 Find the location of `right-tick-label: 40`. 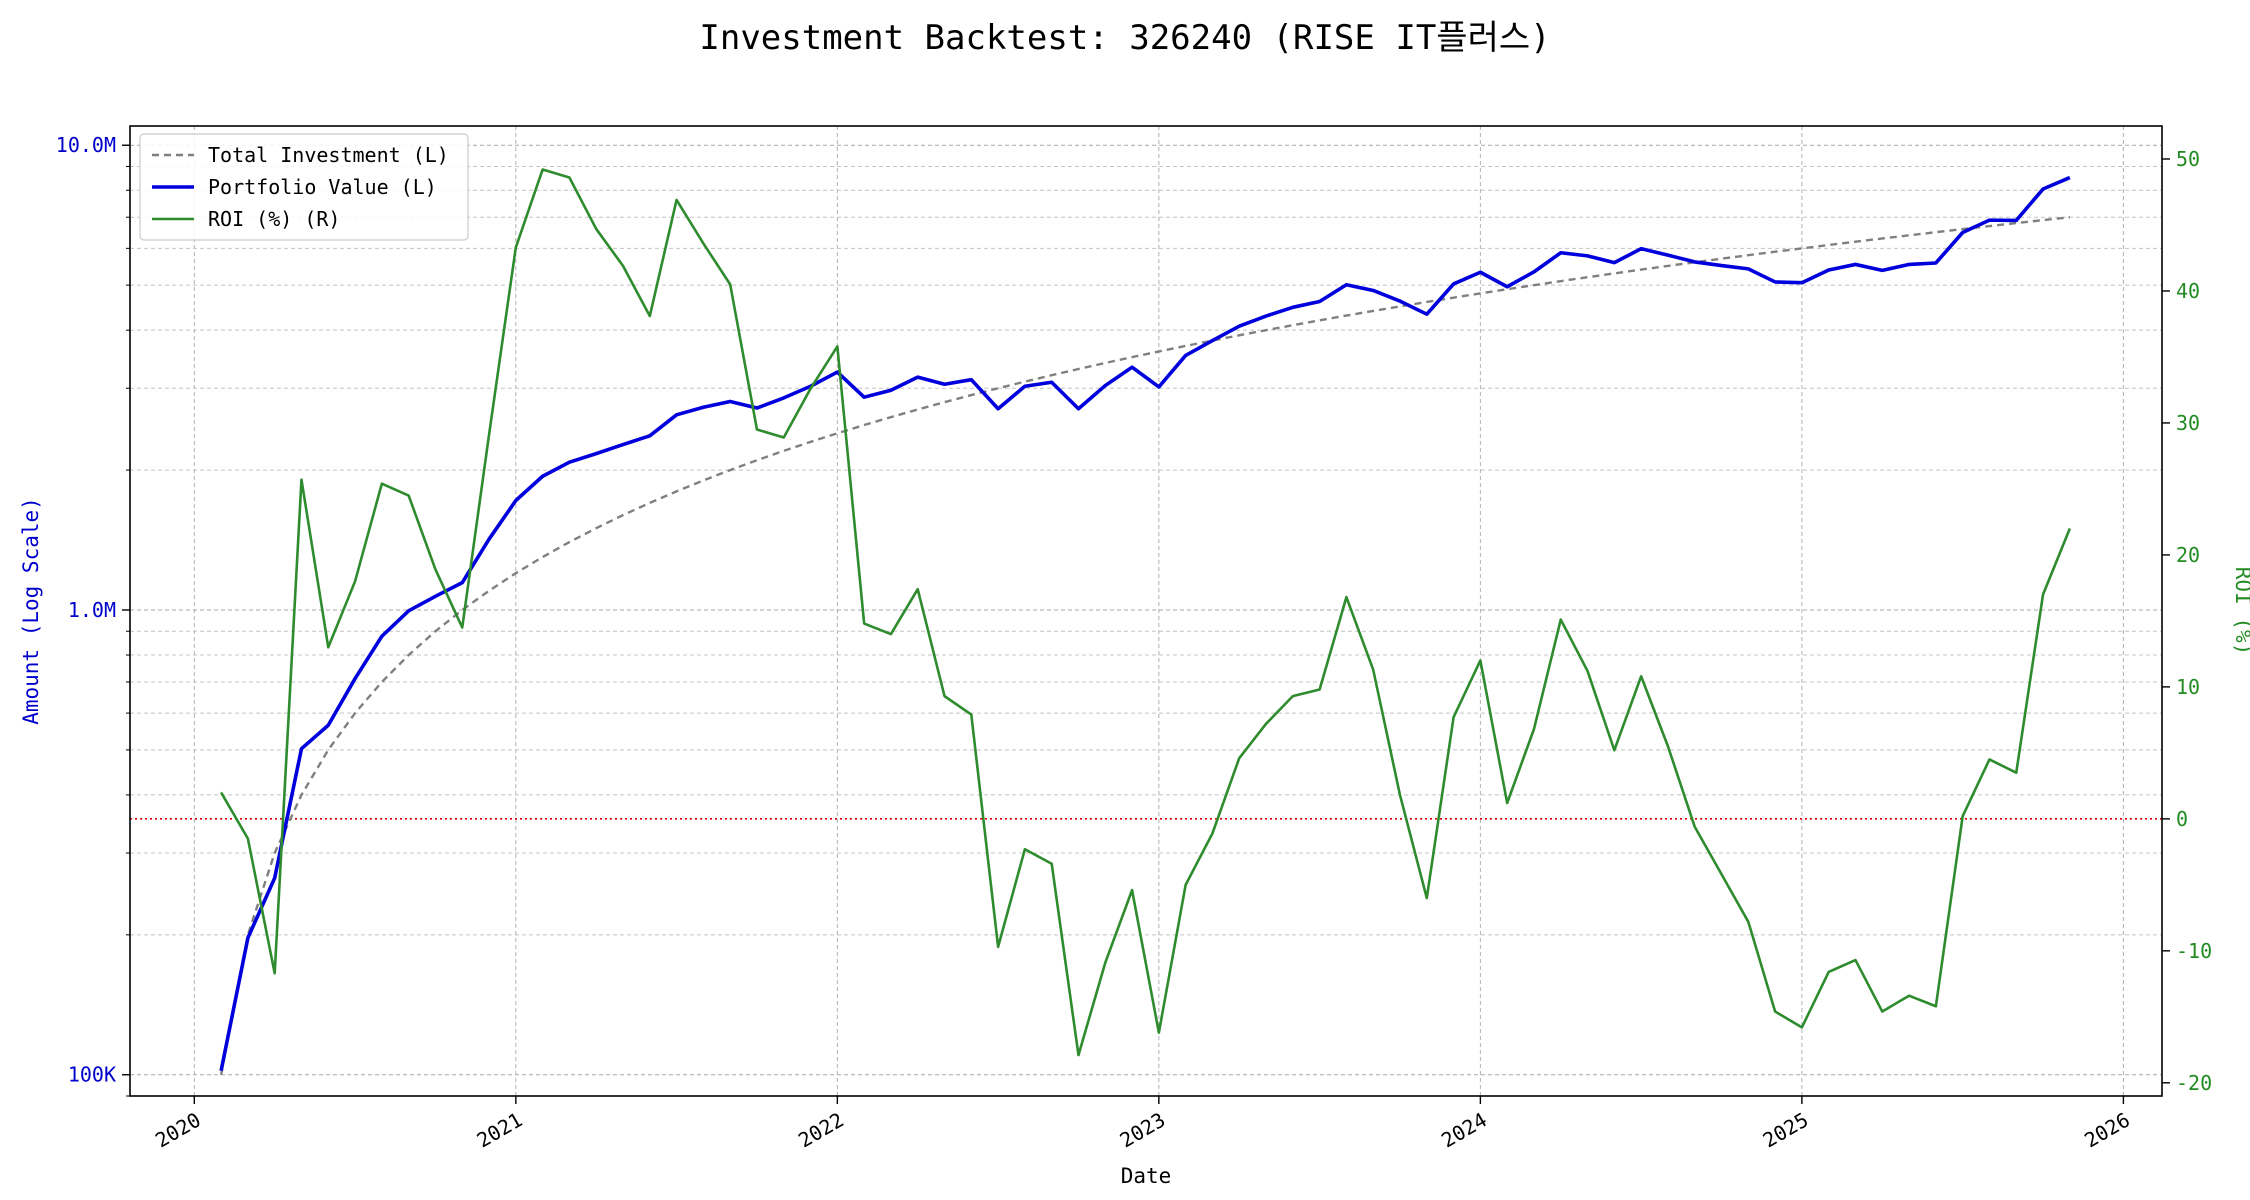

right-tick-label: 40 is located at coordinates (2188, 291).